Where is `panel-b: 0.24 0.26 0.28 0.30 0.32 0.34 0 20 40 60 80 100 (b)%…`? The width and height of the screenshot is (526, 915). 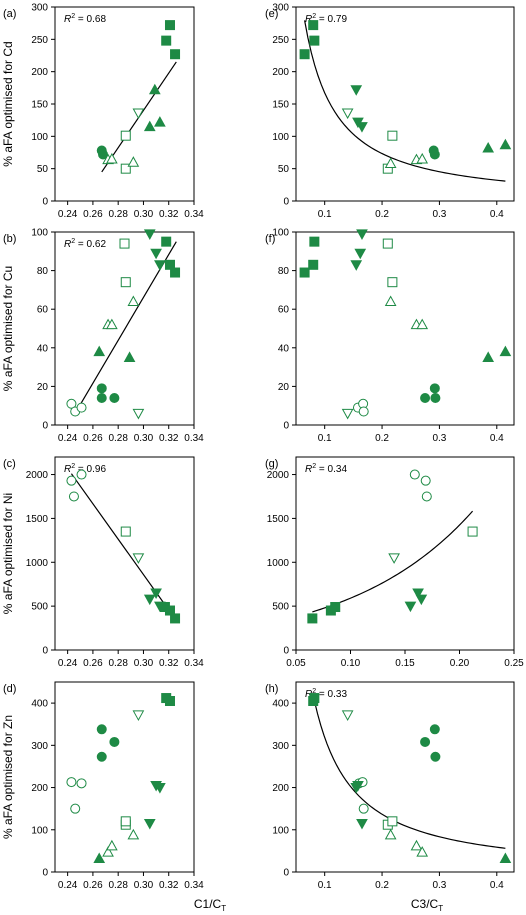
panel-b: 0.24 0.26 0.28 0.30 0.32 0.34 0 20 40 60 80 100 (b)%… is located at coordinates (102, 336).